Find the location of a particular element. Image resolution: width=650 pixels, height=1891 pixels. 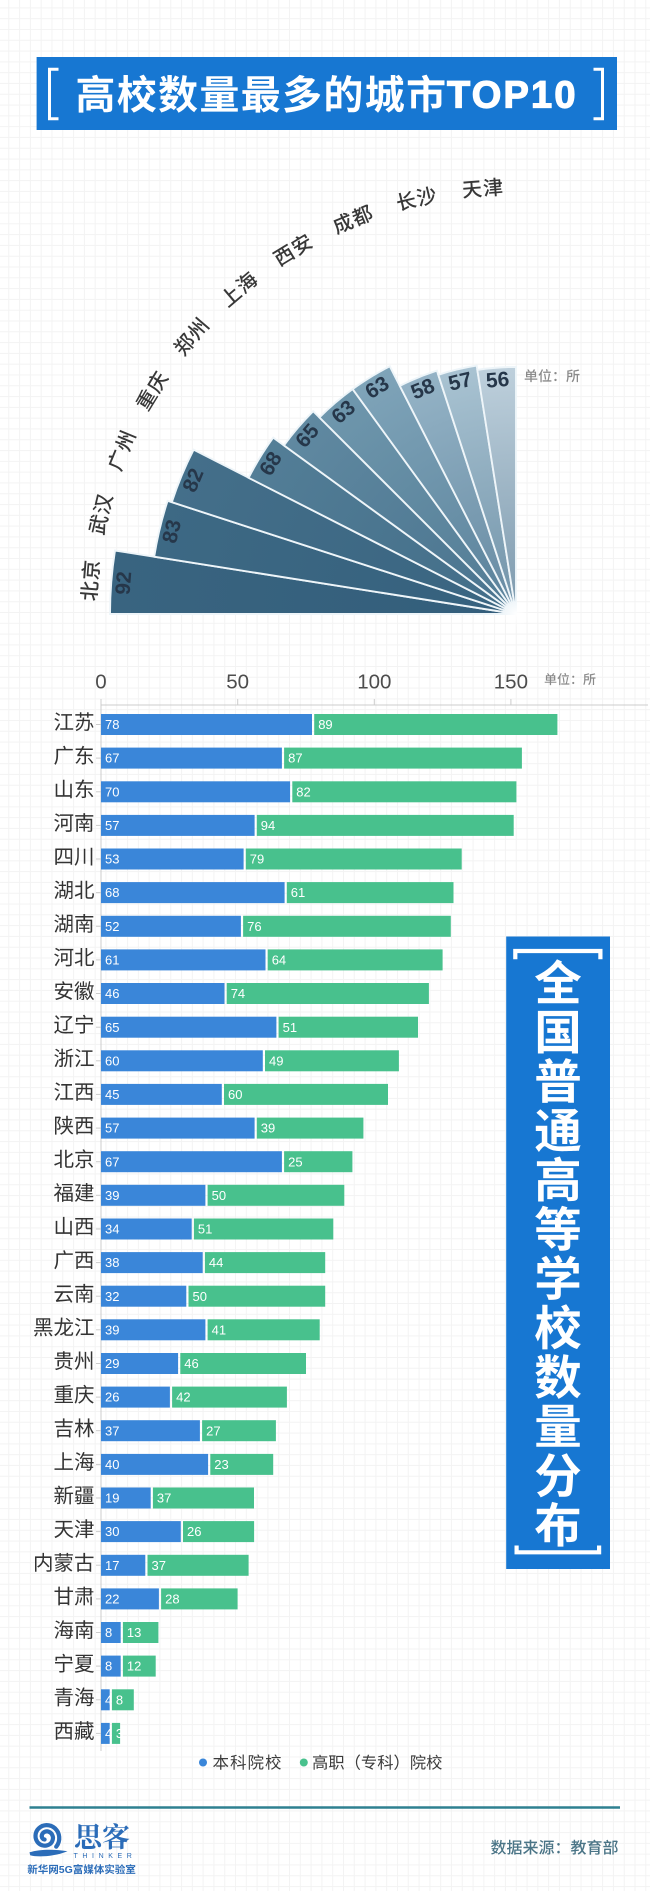

svg-text: 74 is located at coordinates (238, 993).